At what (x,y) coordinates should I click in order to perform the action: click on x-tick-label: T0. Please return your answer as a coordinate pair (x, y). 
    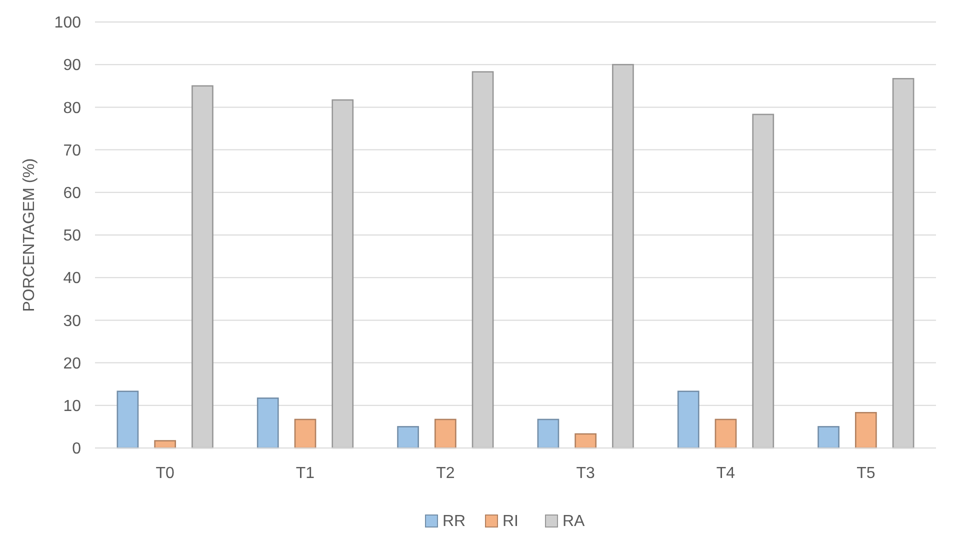
    Looking at the image, I should click on (165, 473).